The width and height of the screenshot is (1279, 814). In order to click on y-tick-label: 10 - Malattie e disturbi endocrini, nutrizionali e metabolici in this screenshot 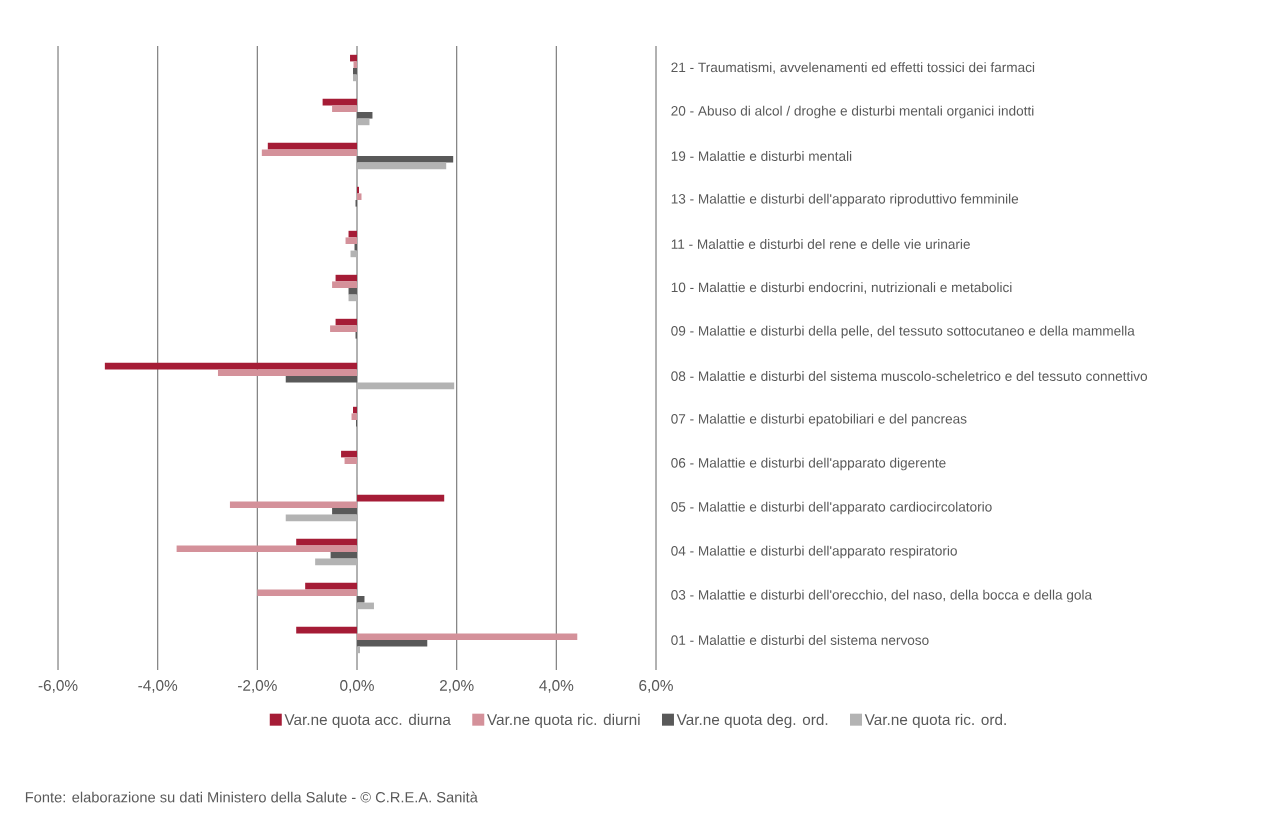, I will do `click(841, 288)`.